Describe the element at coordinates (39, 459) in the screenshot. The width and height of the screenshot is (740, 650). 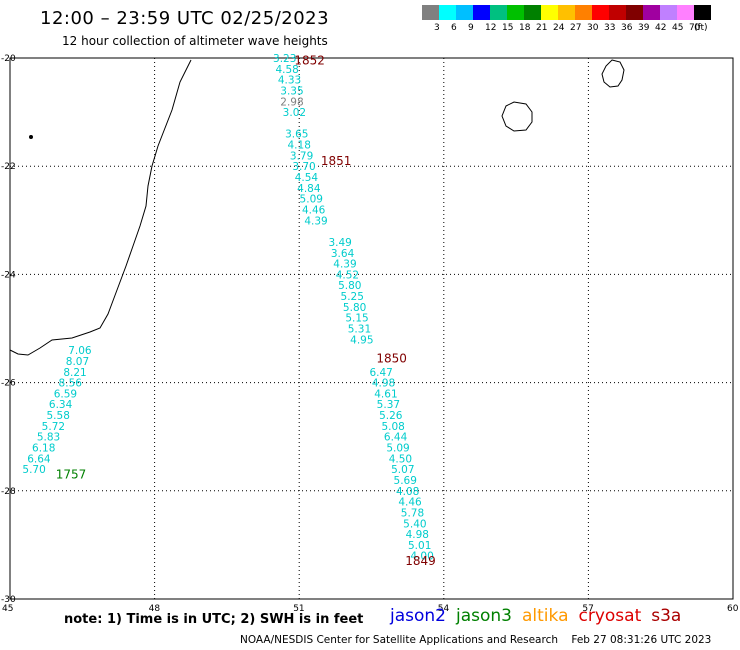
I see `swh-value-label: 6.64` at that location.